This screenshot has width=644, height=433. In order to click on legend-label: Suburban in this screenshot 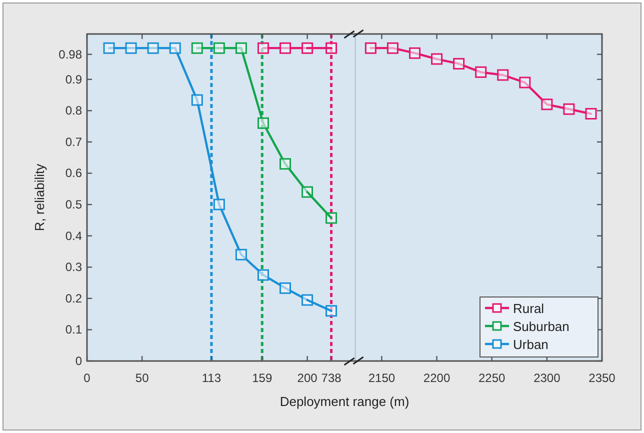, I will do `click(541, 326)`.